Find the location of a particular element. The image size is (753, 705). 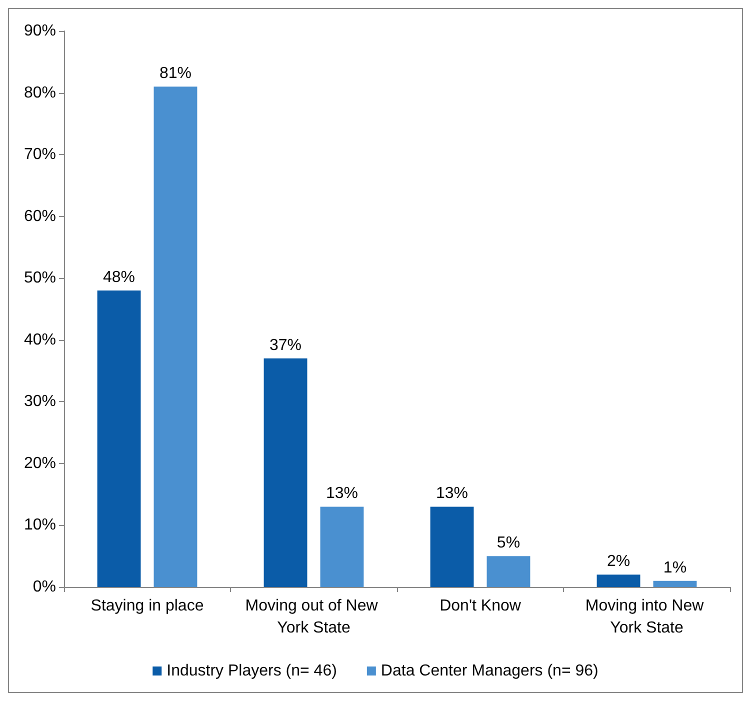

y-tick-label: 90% is located at coordinates (40, 31).